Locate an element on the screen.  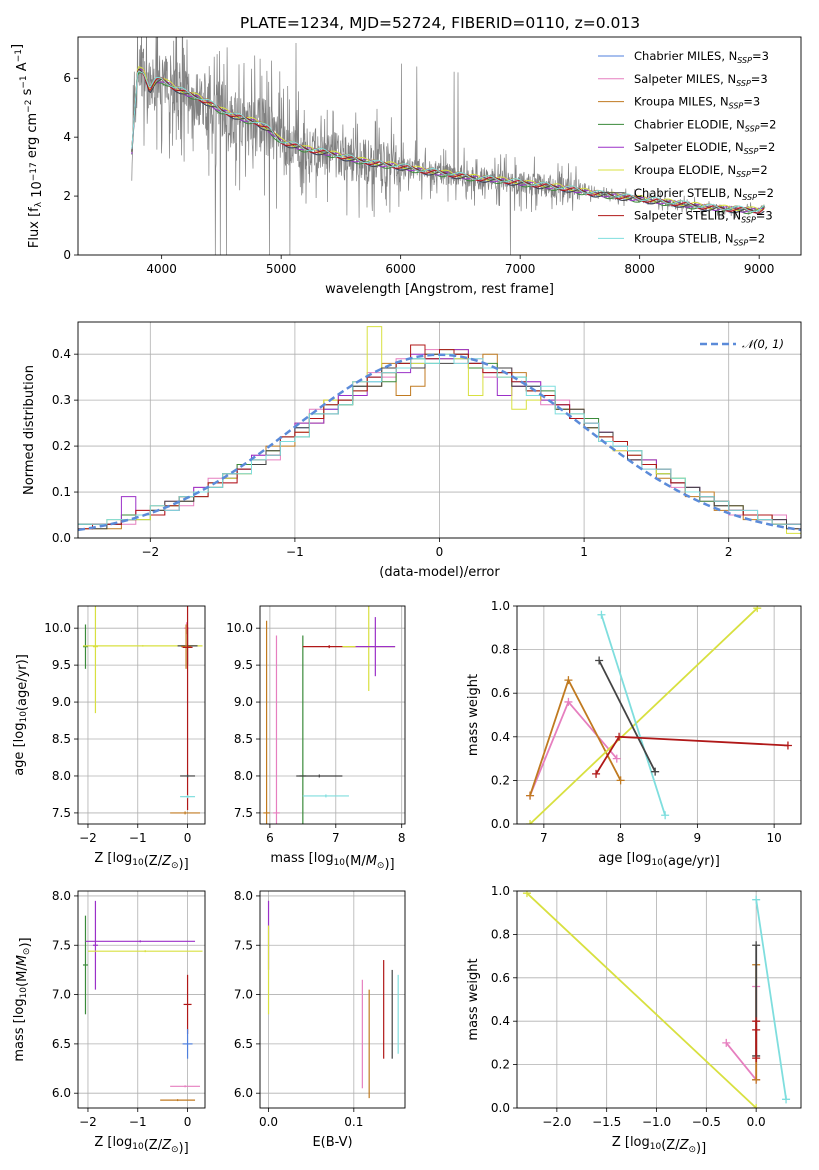
y-tick-label: 0.2 is located at coordinates (61, 446).